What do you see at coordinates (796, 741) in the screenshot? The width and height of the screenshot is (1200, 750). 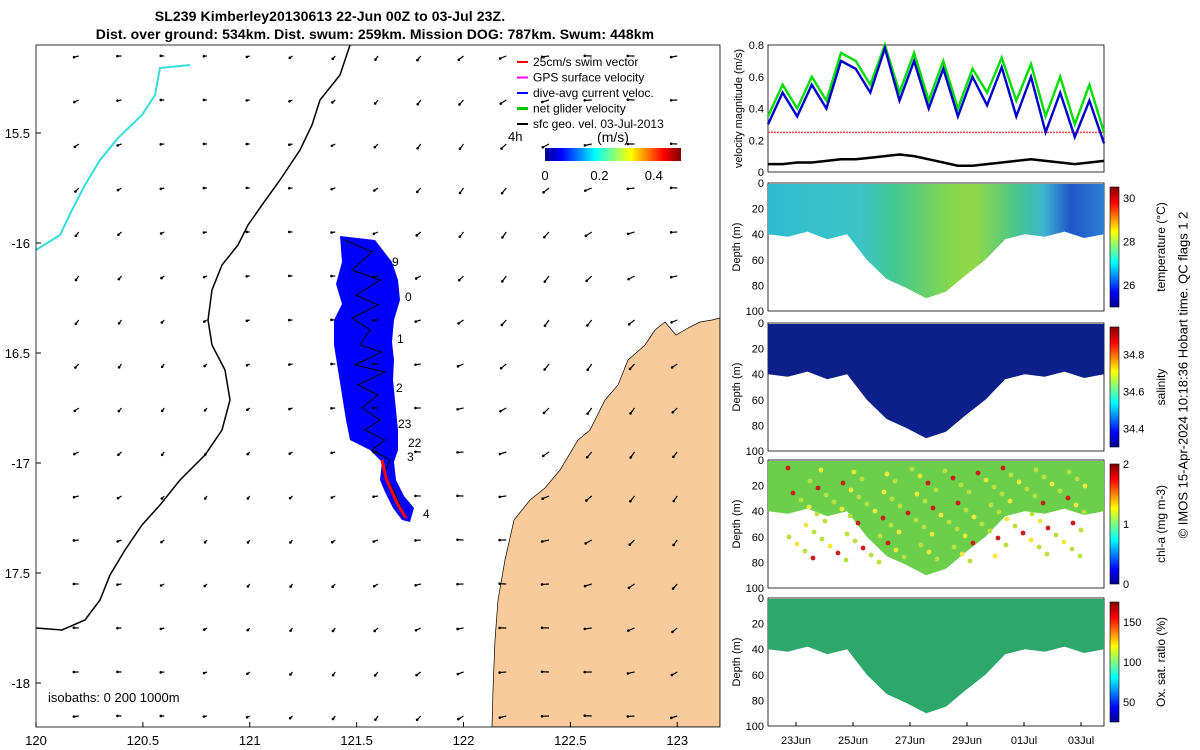 I see `time-tick-label: 23Jun` at bounding box center [796, 741].